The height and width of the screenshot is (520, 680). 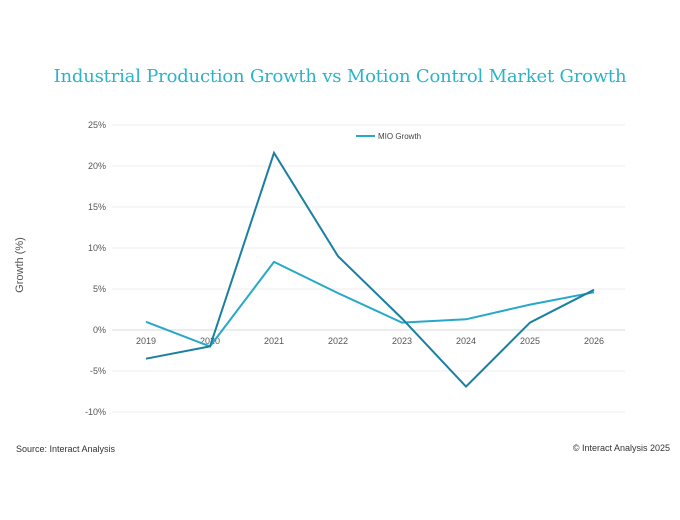 I want to click on x-tick-label-2026: 2026, so click(x=594, y=341).